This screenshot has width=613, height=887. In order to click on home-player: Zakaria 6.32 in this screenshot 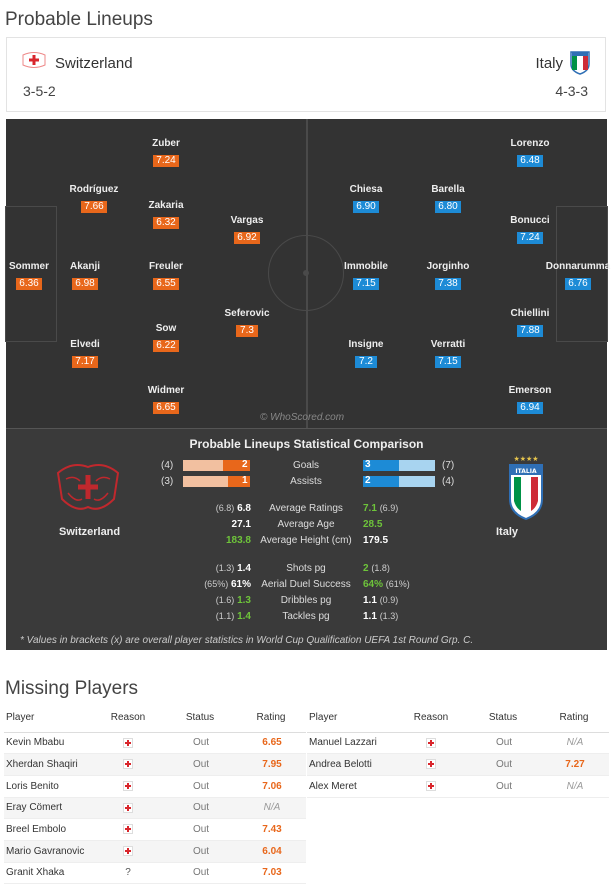, I will do `click(166, 214)`.